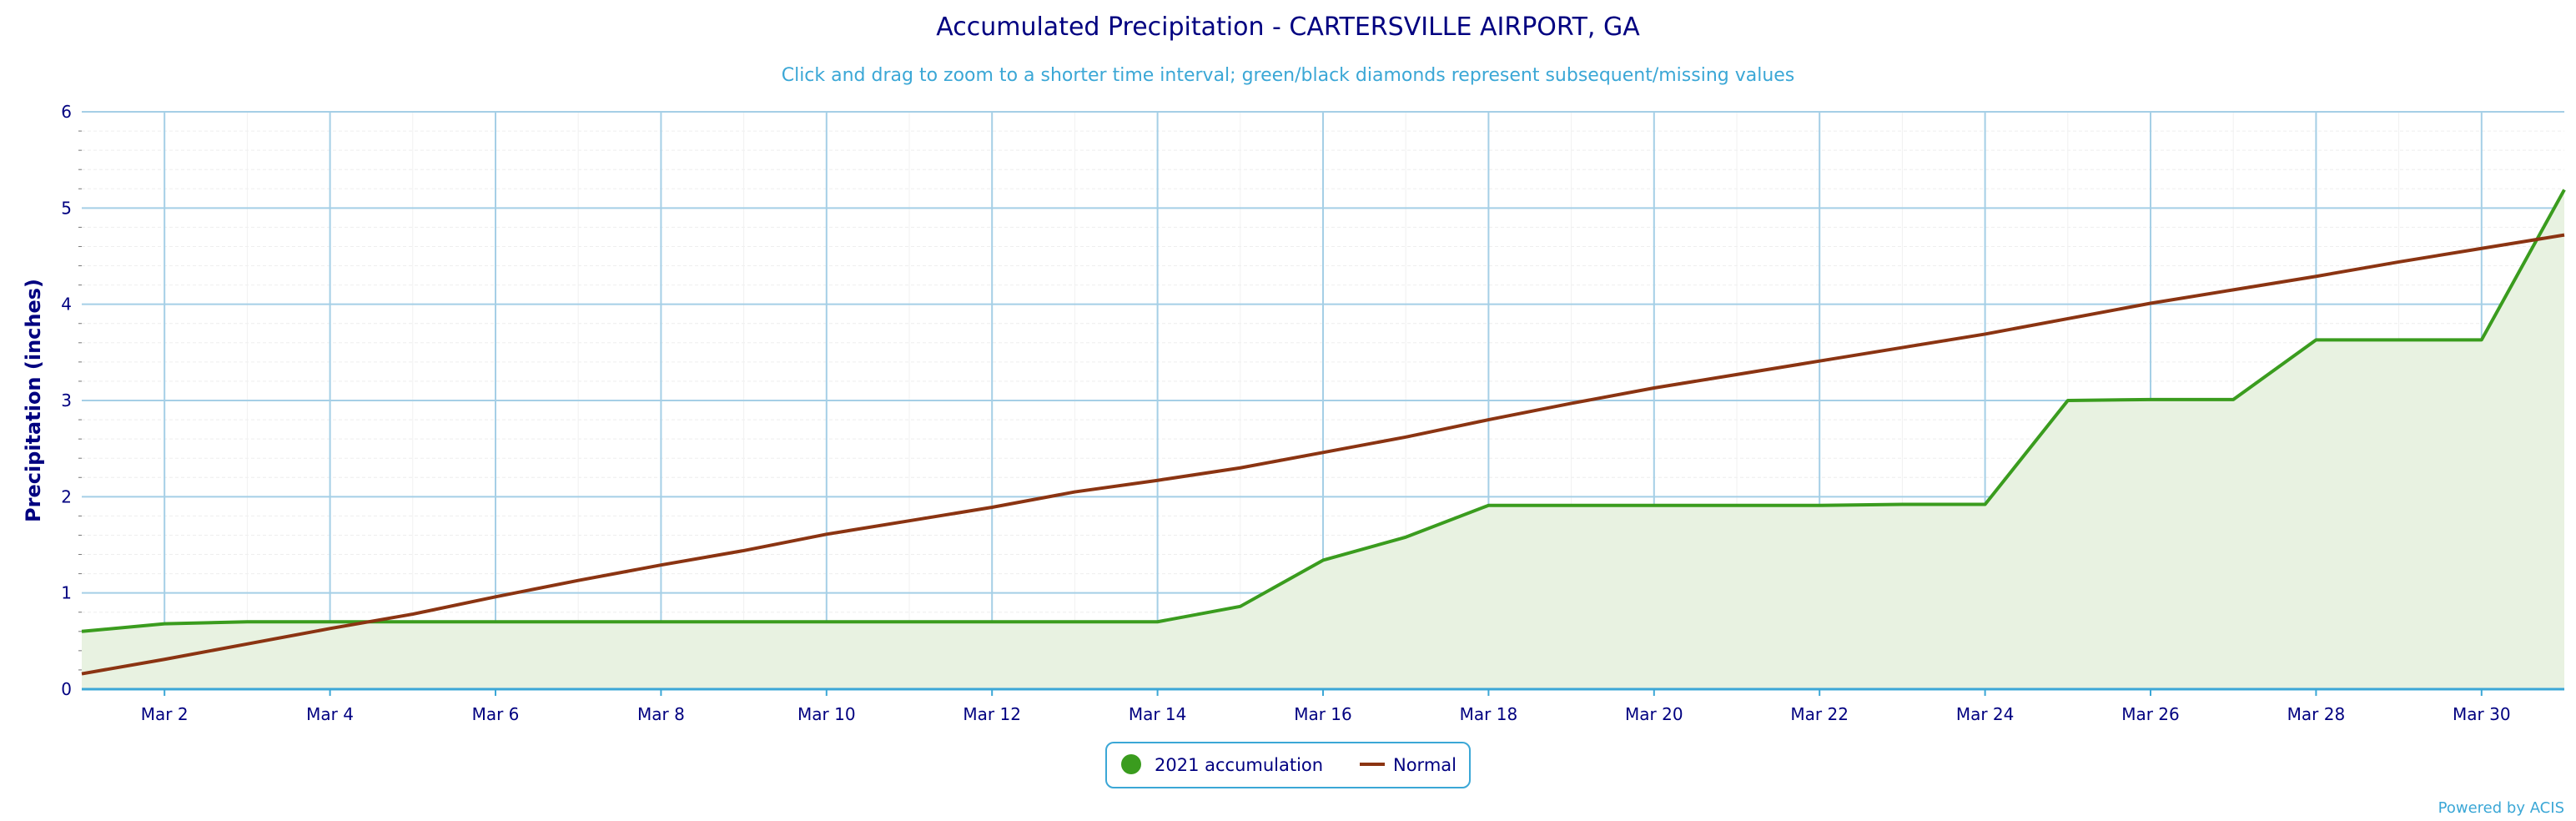 The height and width of the screenshot is (821, 2576). I want to click on y-tick-label: 2, so click(66, 496).